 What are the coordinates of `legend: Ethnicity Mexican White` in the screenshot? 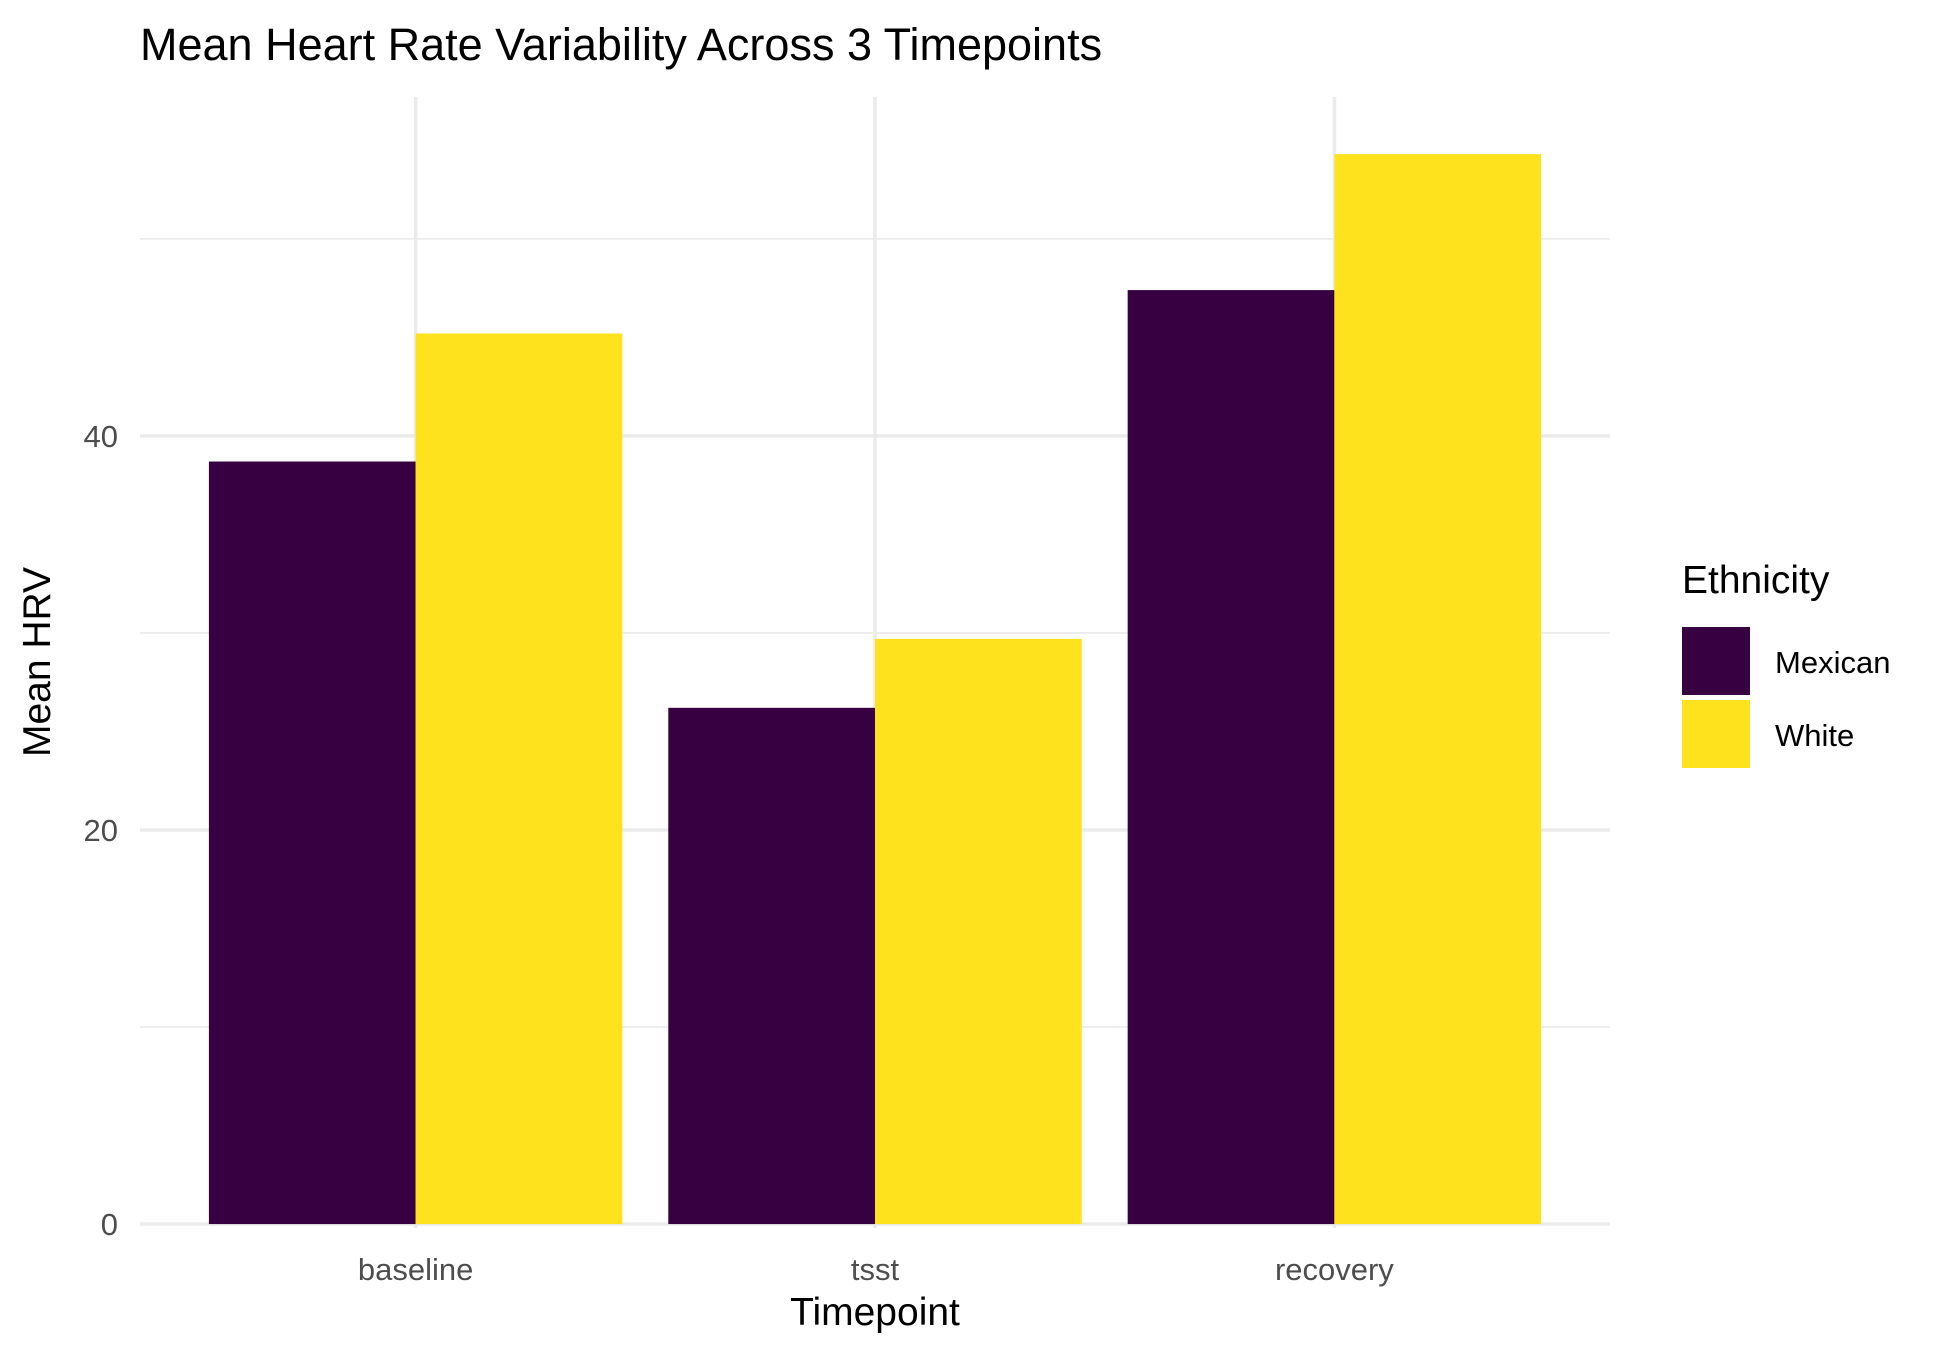 It's located at (1786, 663).